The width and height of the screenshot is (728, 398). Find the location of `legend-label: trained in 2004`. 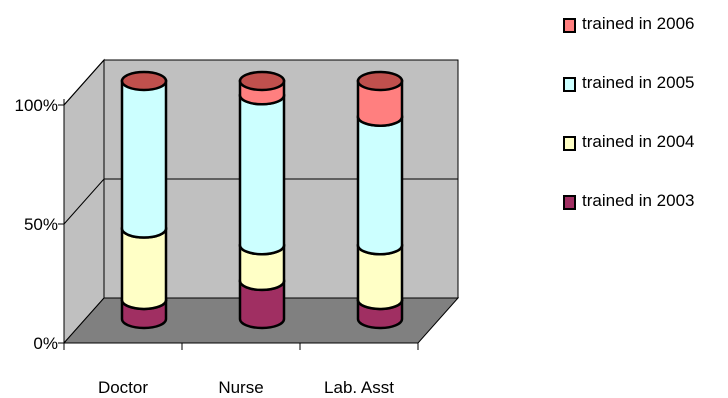

legend-label: trained in 2004 is located at coordinates (638, 141).